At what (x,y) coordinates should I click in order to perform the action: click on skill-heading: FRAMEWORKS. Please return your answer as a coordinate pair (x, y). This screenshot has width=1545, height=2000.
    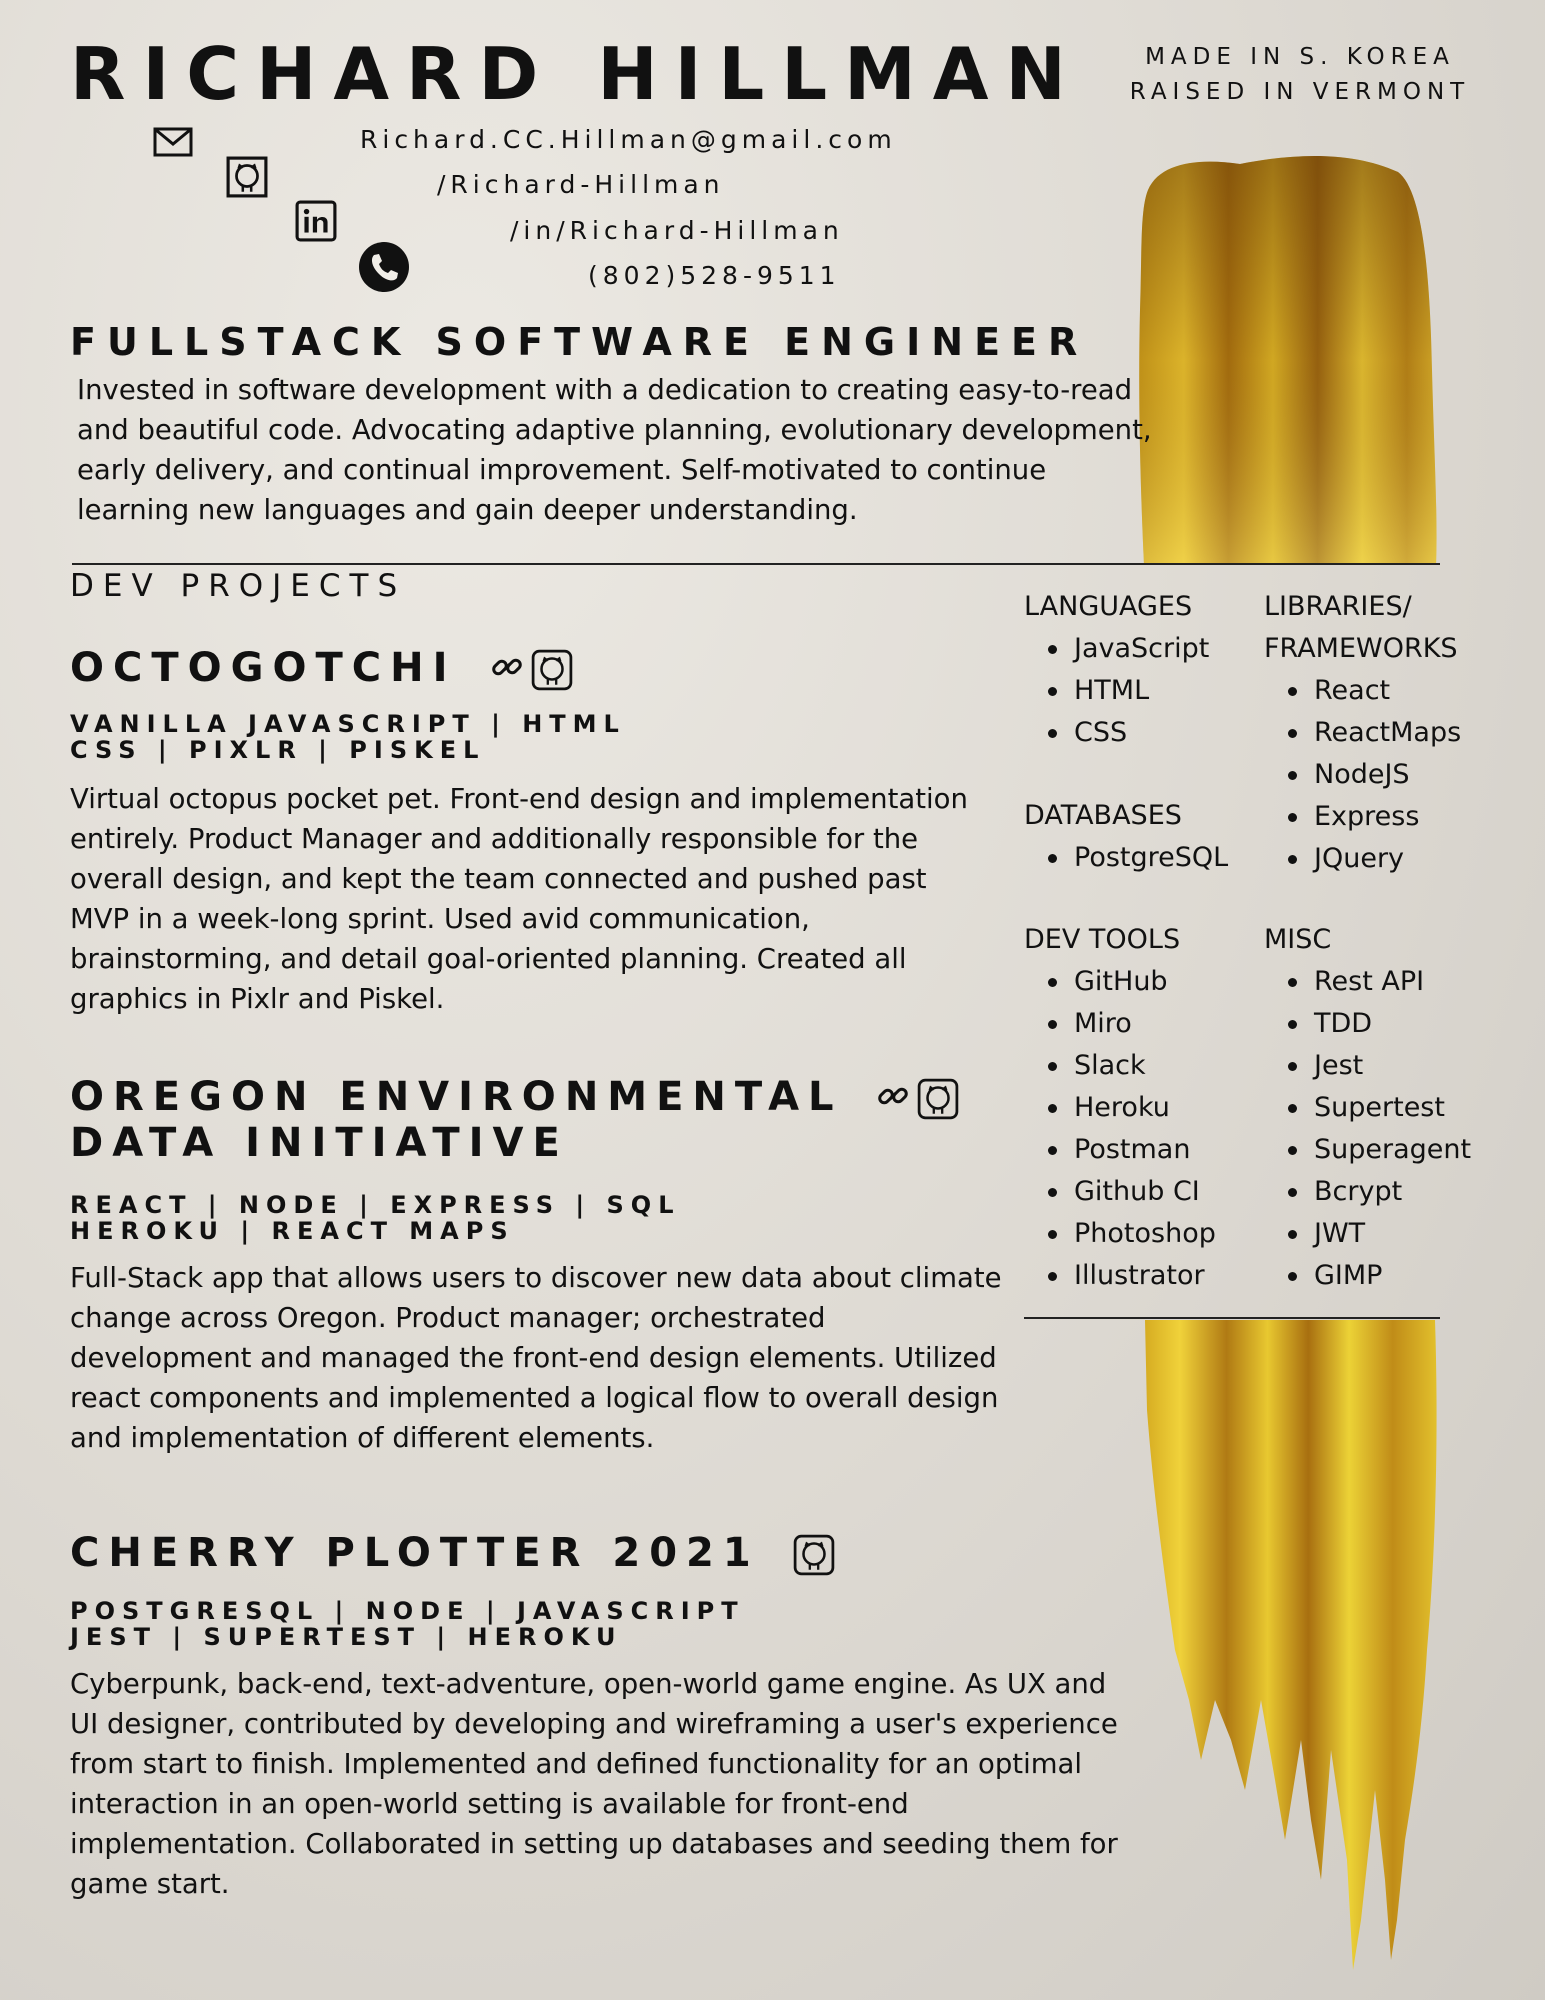
    Looking at the image, I should click on (1361, 648).